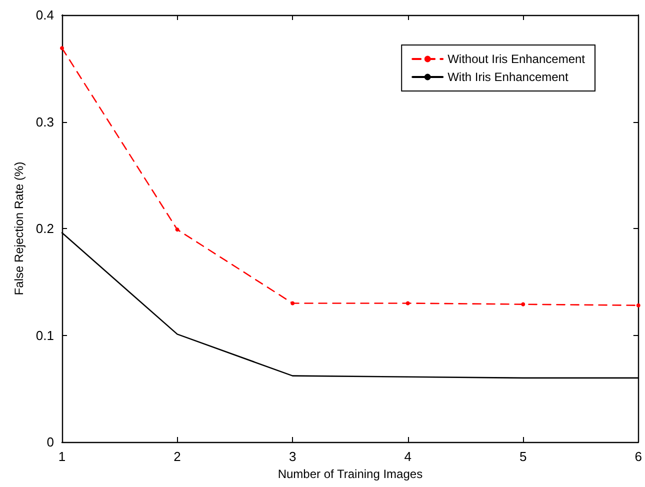 Image resolution: width=645 pixels, height=487 pixels. I want to click on x-tick-label: 2, so click(177, 456).